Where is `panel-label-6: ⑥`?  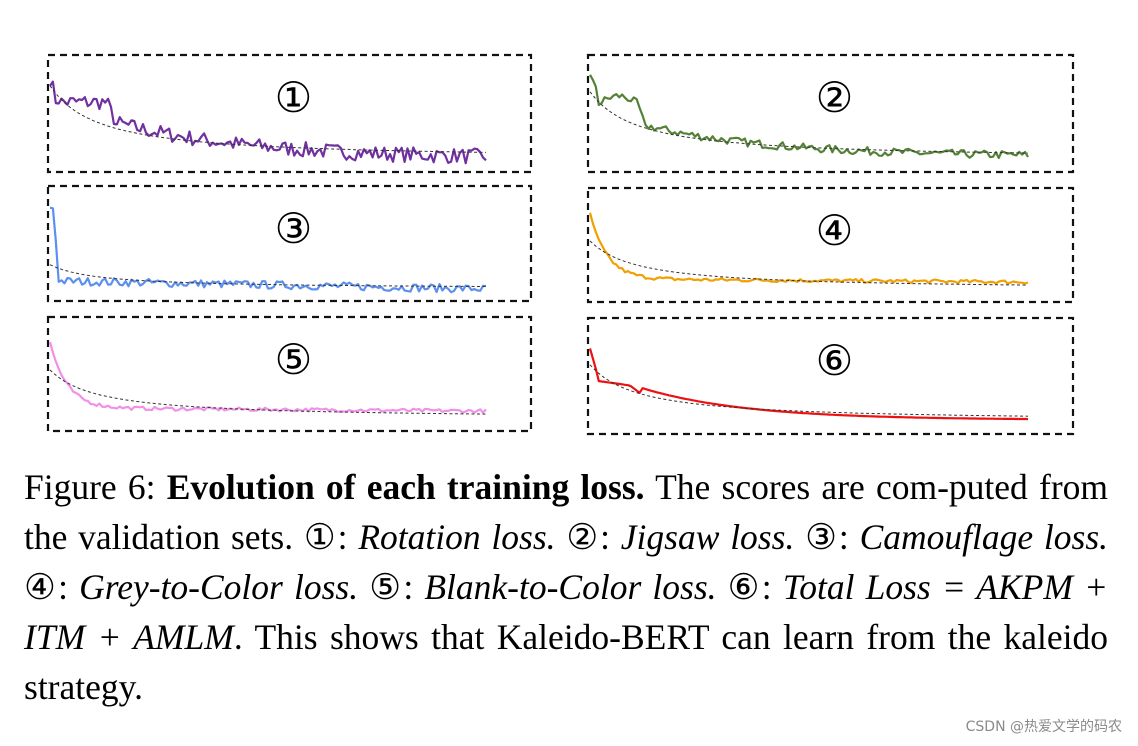
panel-label-6: ⑥ is located at coordinates (835, 360).